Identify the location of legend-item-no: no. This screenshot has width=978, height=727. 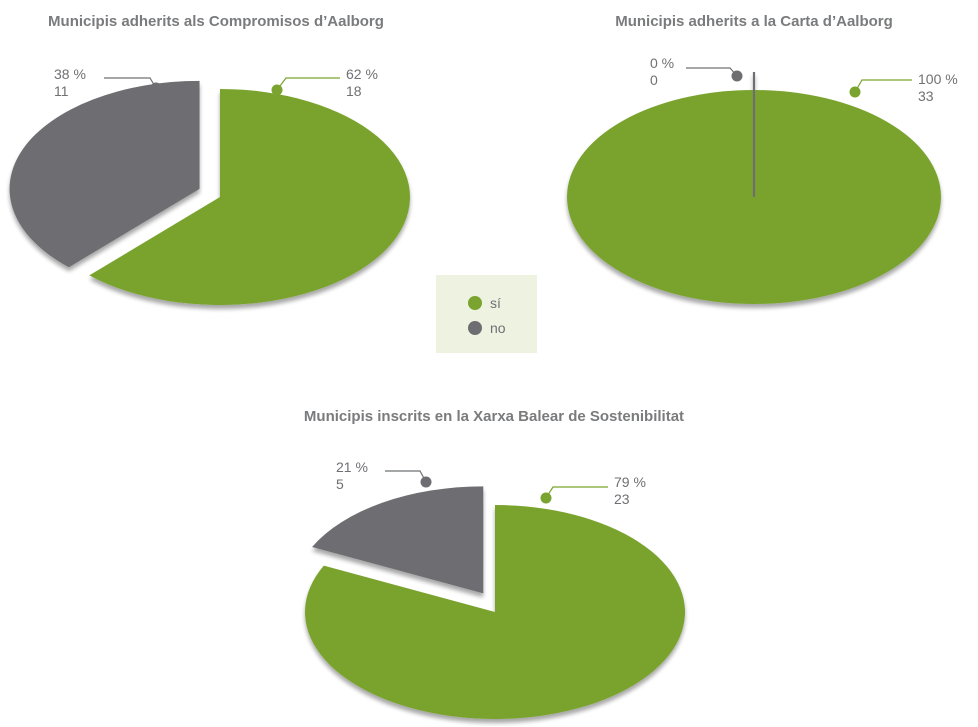
(487, 328).